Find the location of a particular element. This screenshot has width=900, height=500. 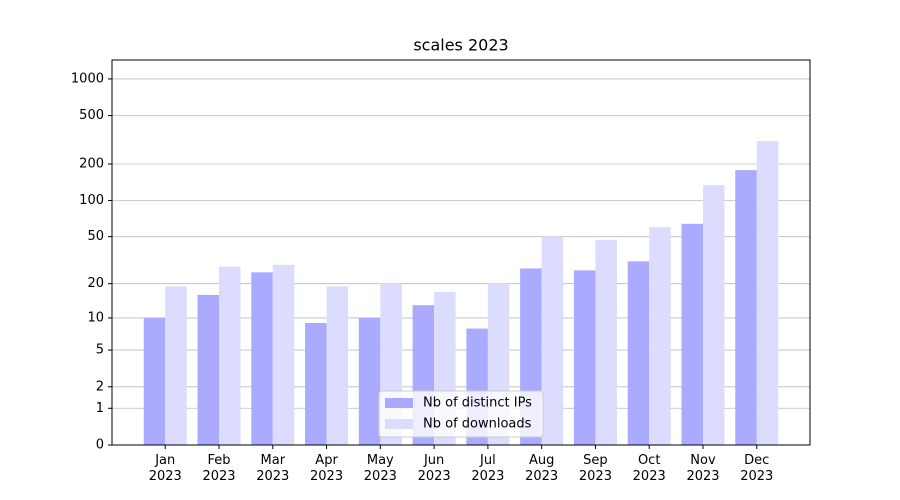

legend-box is located at coordinates (461, 414).